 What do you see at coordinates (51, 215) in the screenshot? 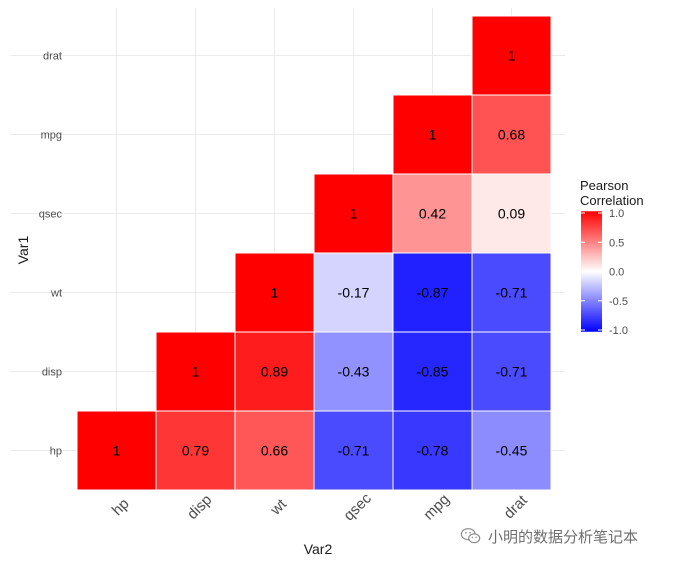
I see `y-tick-label: qsec` at bounding box center [51, 215].